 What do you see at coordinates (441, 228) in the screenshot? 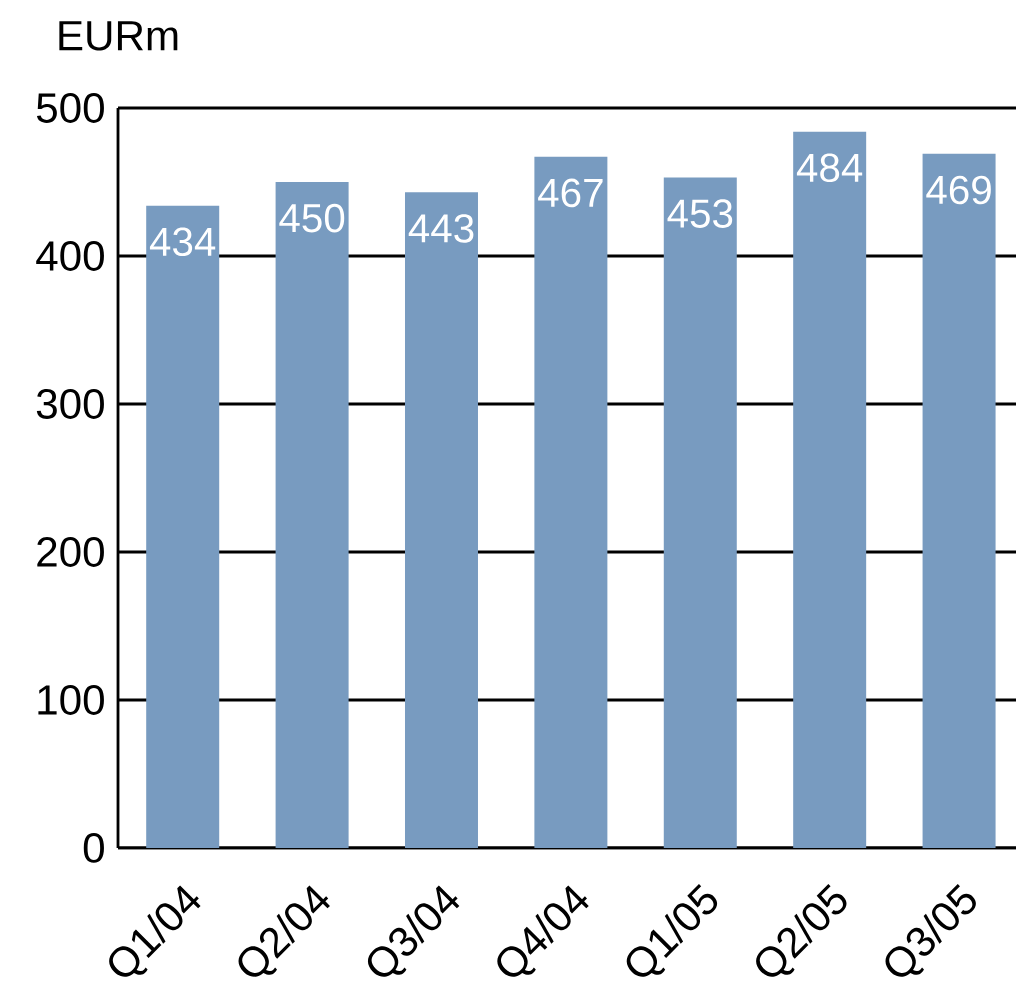
I see `data-label: 443` at bounding box center [441, 228].